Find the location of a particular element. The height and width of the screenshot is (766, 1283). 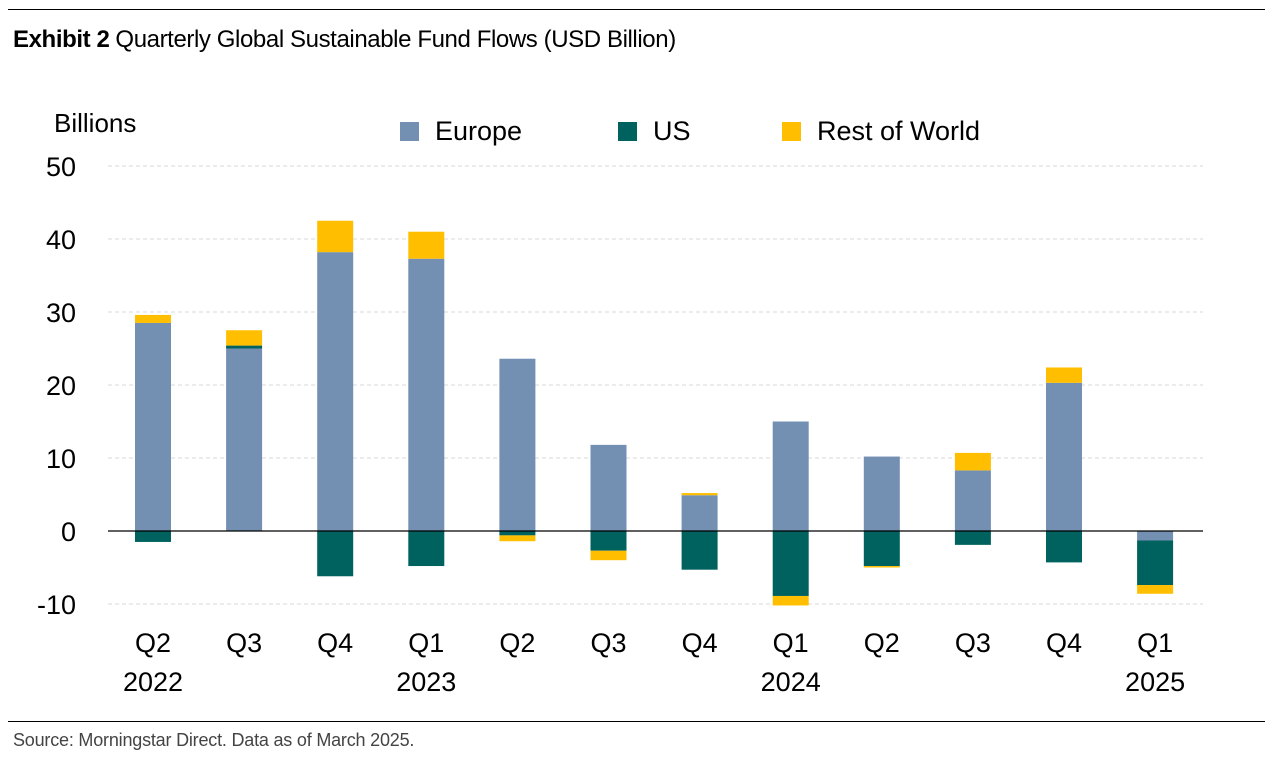

legend-item-europe: Europe is located at coordinates (461, 131).